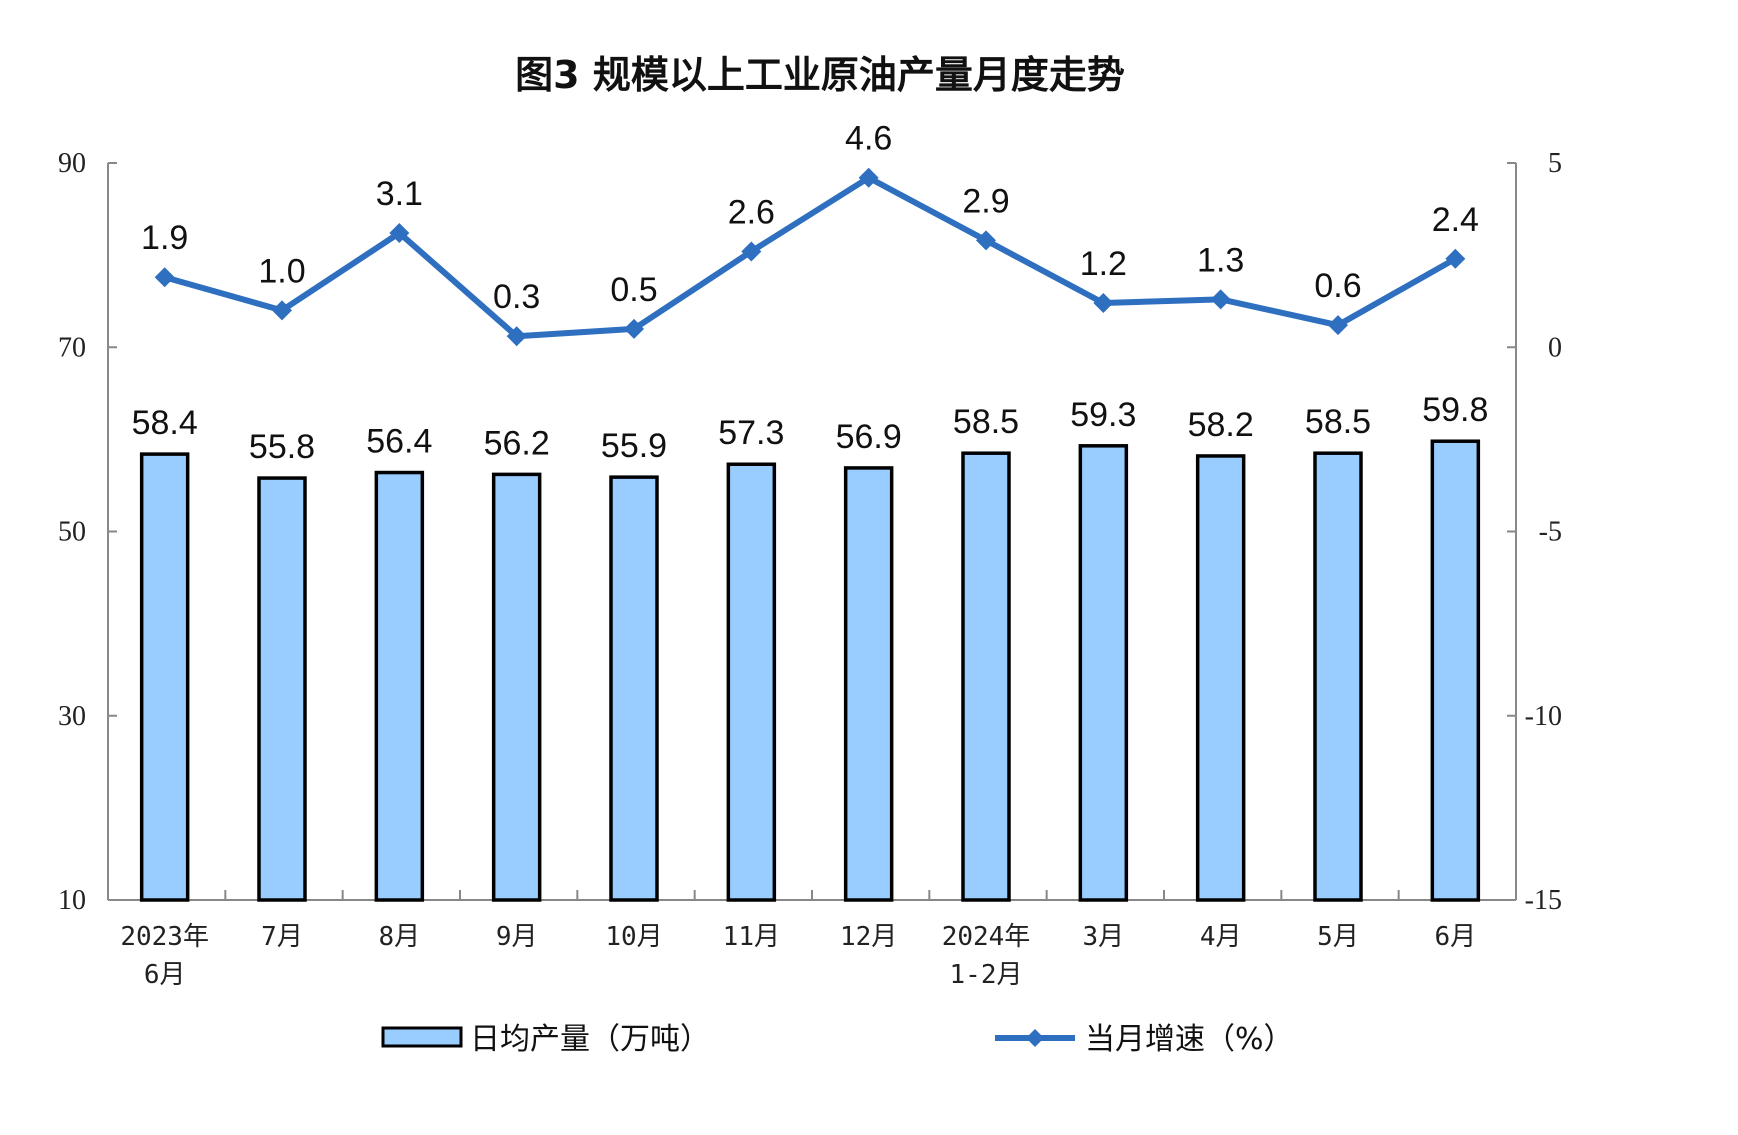 The image size is (1738, 1135). I want to click on line-data-label: 0.6, so click(1337, 286).